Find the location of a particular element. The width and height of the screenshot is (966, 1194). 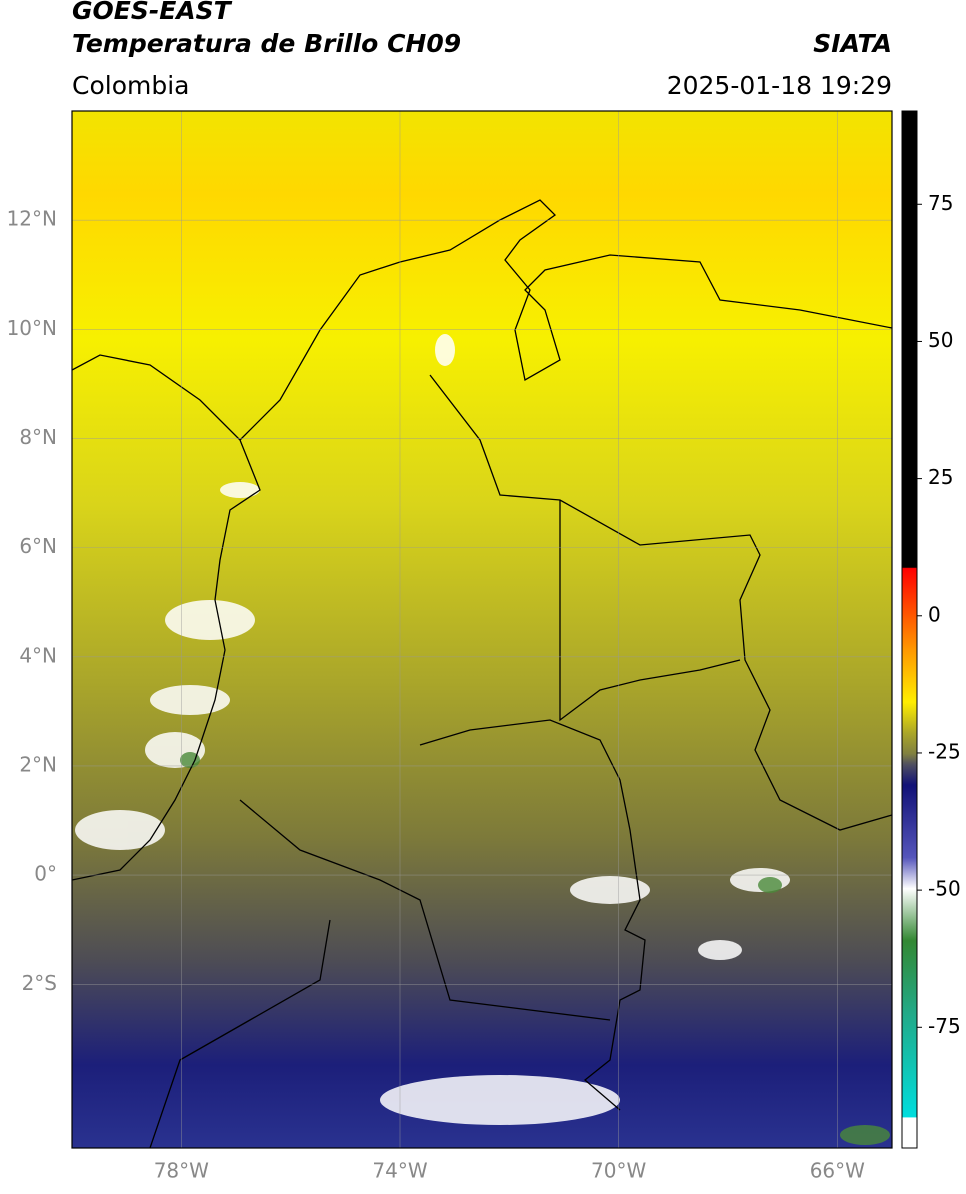

lat-tick-label: 2°N is located at coordinates (38, 764).